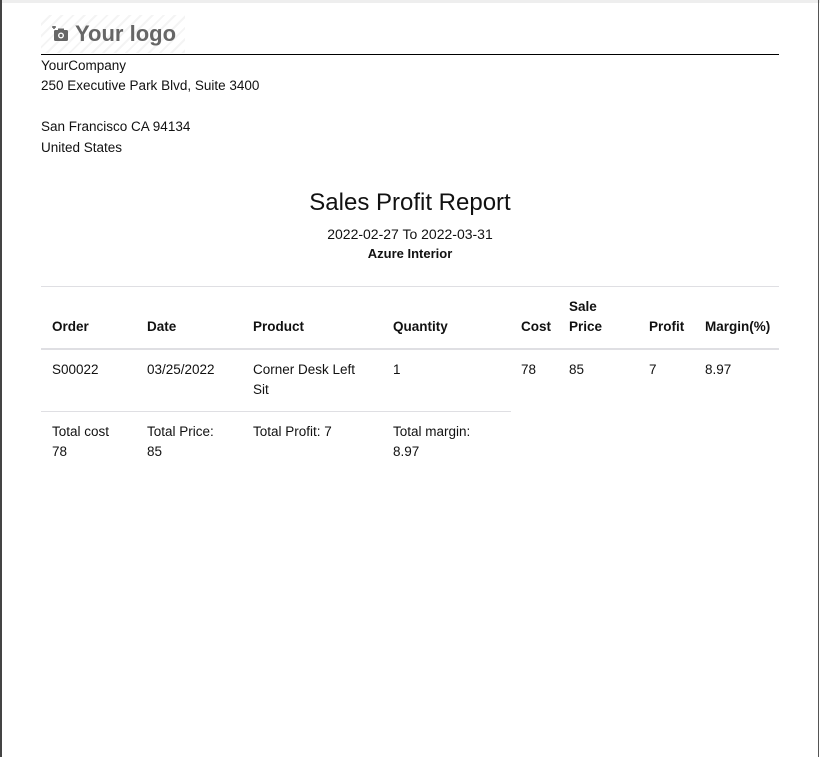 This screenshot has width=820, height=757. Describe the element at coordinates (162, 326) in the screenshot. I see `header-date: Date` at that location.